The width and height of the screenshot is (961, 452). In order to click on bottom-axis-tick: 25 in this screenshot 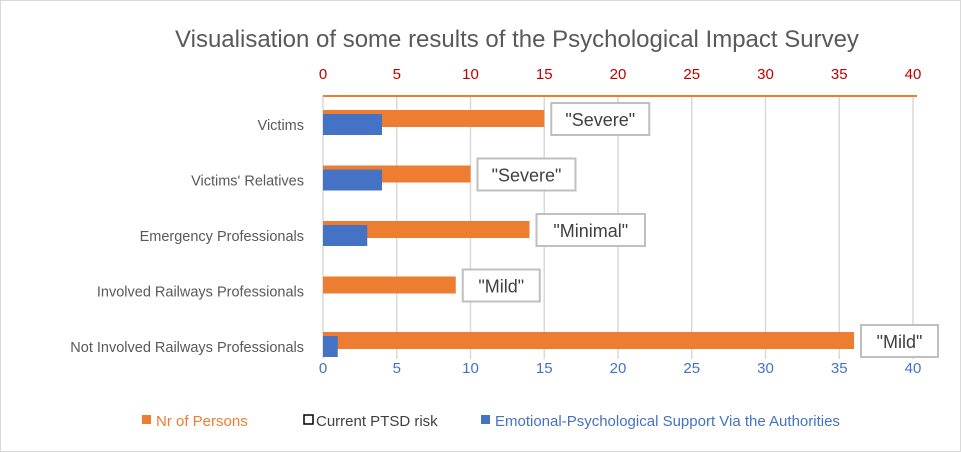, I will do `click(691, 368)`.